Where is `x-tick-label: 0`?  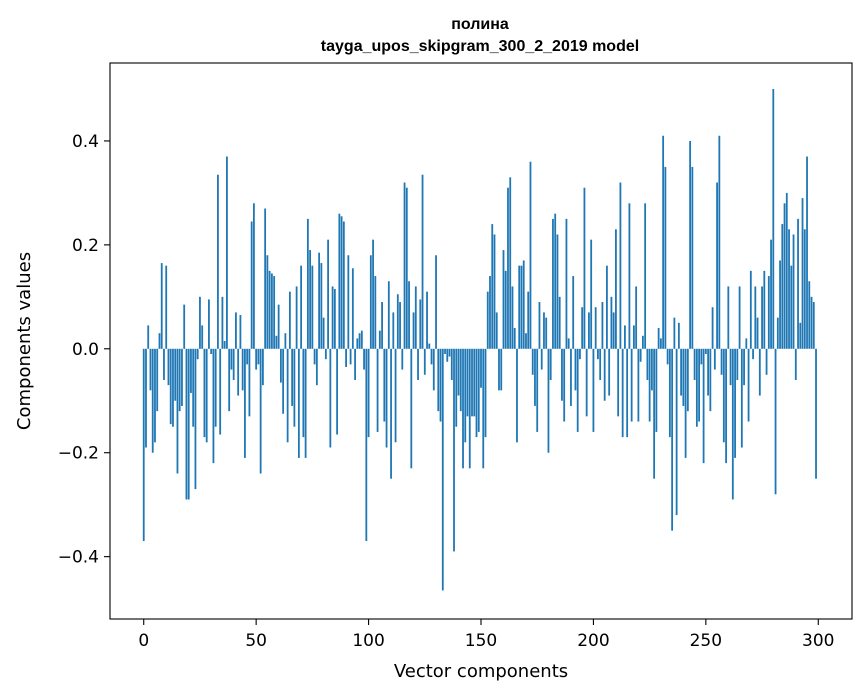
x-tick-label: 0 is located at coordinates (143, 641).